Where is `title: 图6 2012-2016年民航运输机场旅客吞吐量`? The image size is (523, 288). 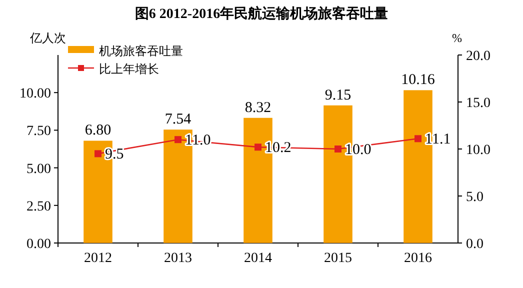
title: 图6 2012-2016年民航运输机场旅客吞吐量 is located at coordinates (261, 14).